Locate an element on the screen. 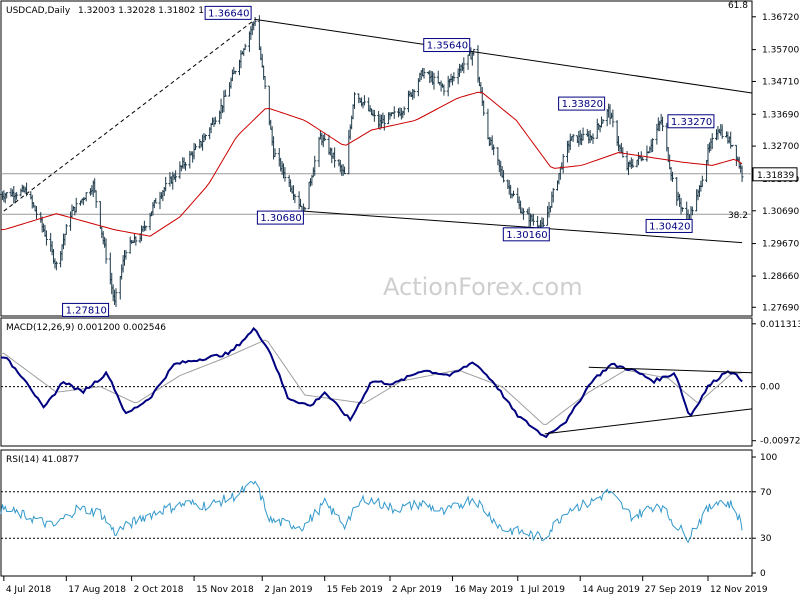 Image resolution: width=800 pixels, height=600 pixels. macd-trendline is located at coordinates (670, 370).